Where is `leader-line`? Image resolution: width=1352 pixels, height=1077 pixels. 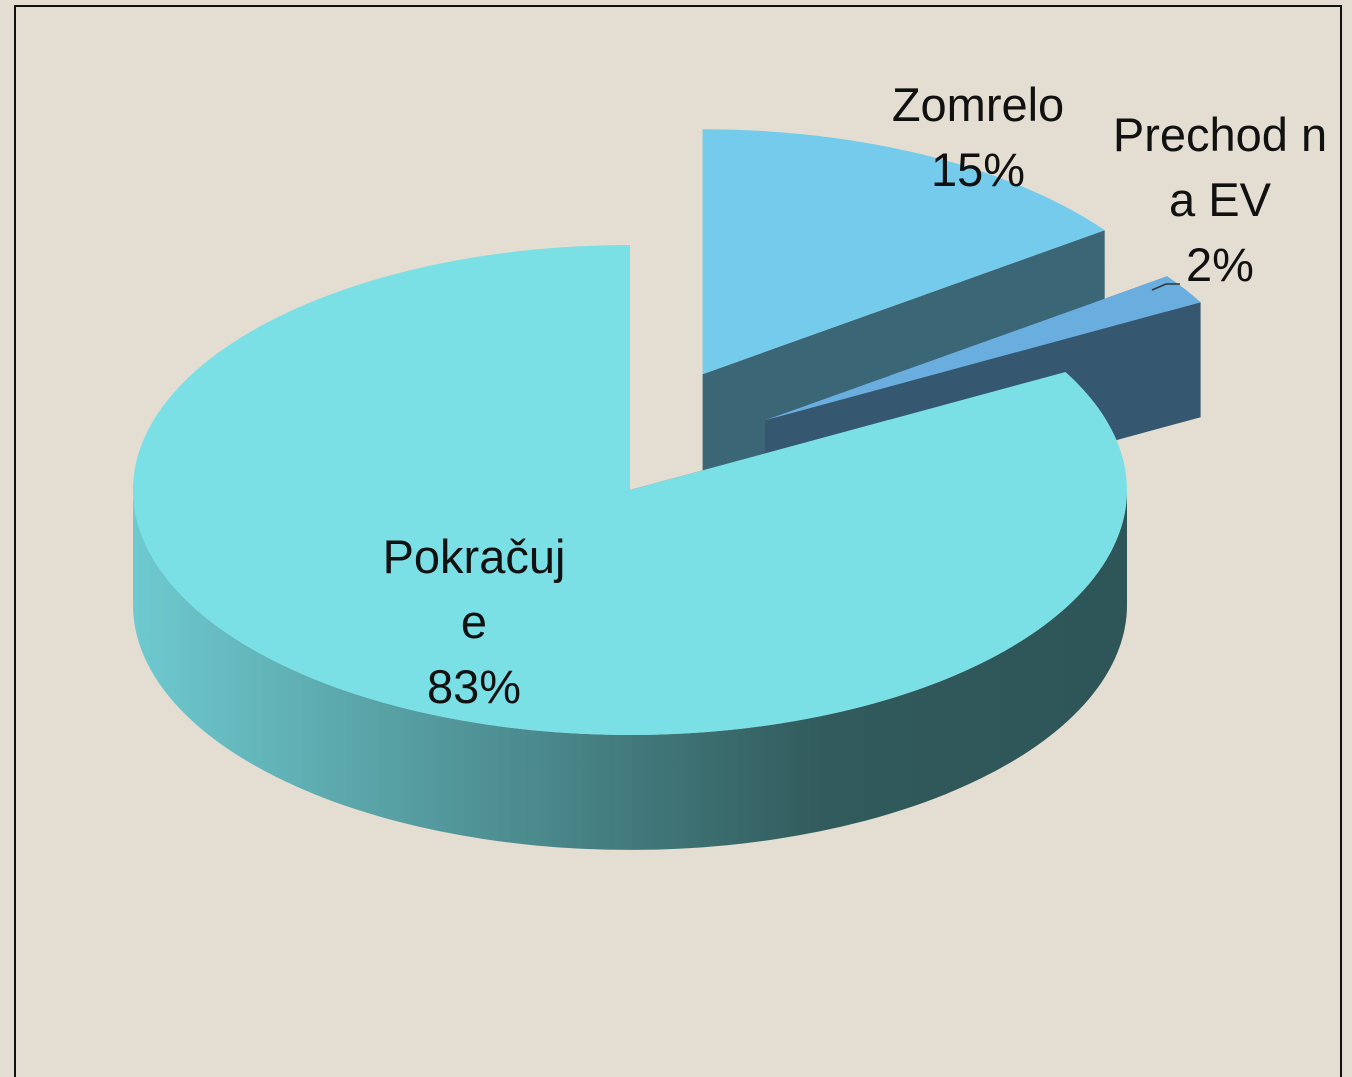 leader-line is located at coordinates (1165, 287).